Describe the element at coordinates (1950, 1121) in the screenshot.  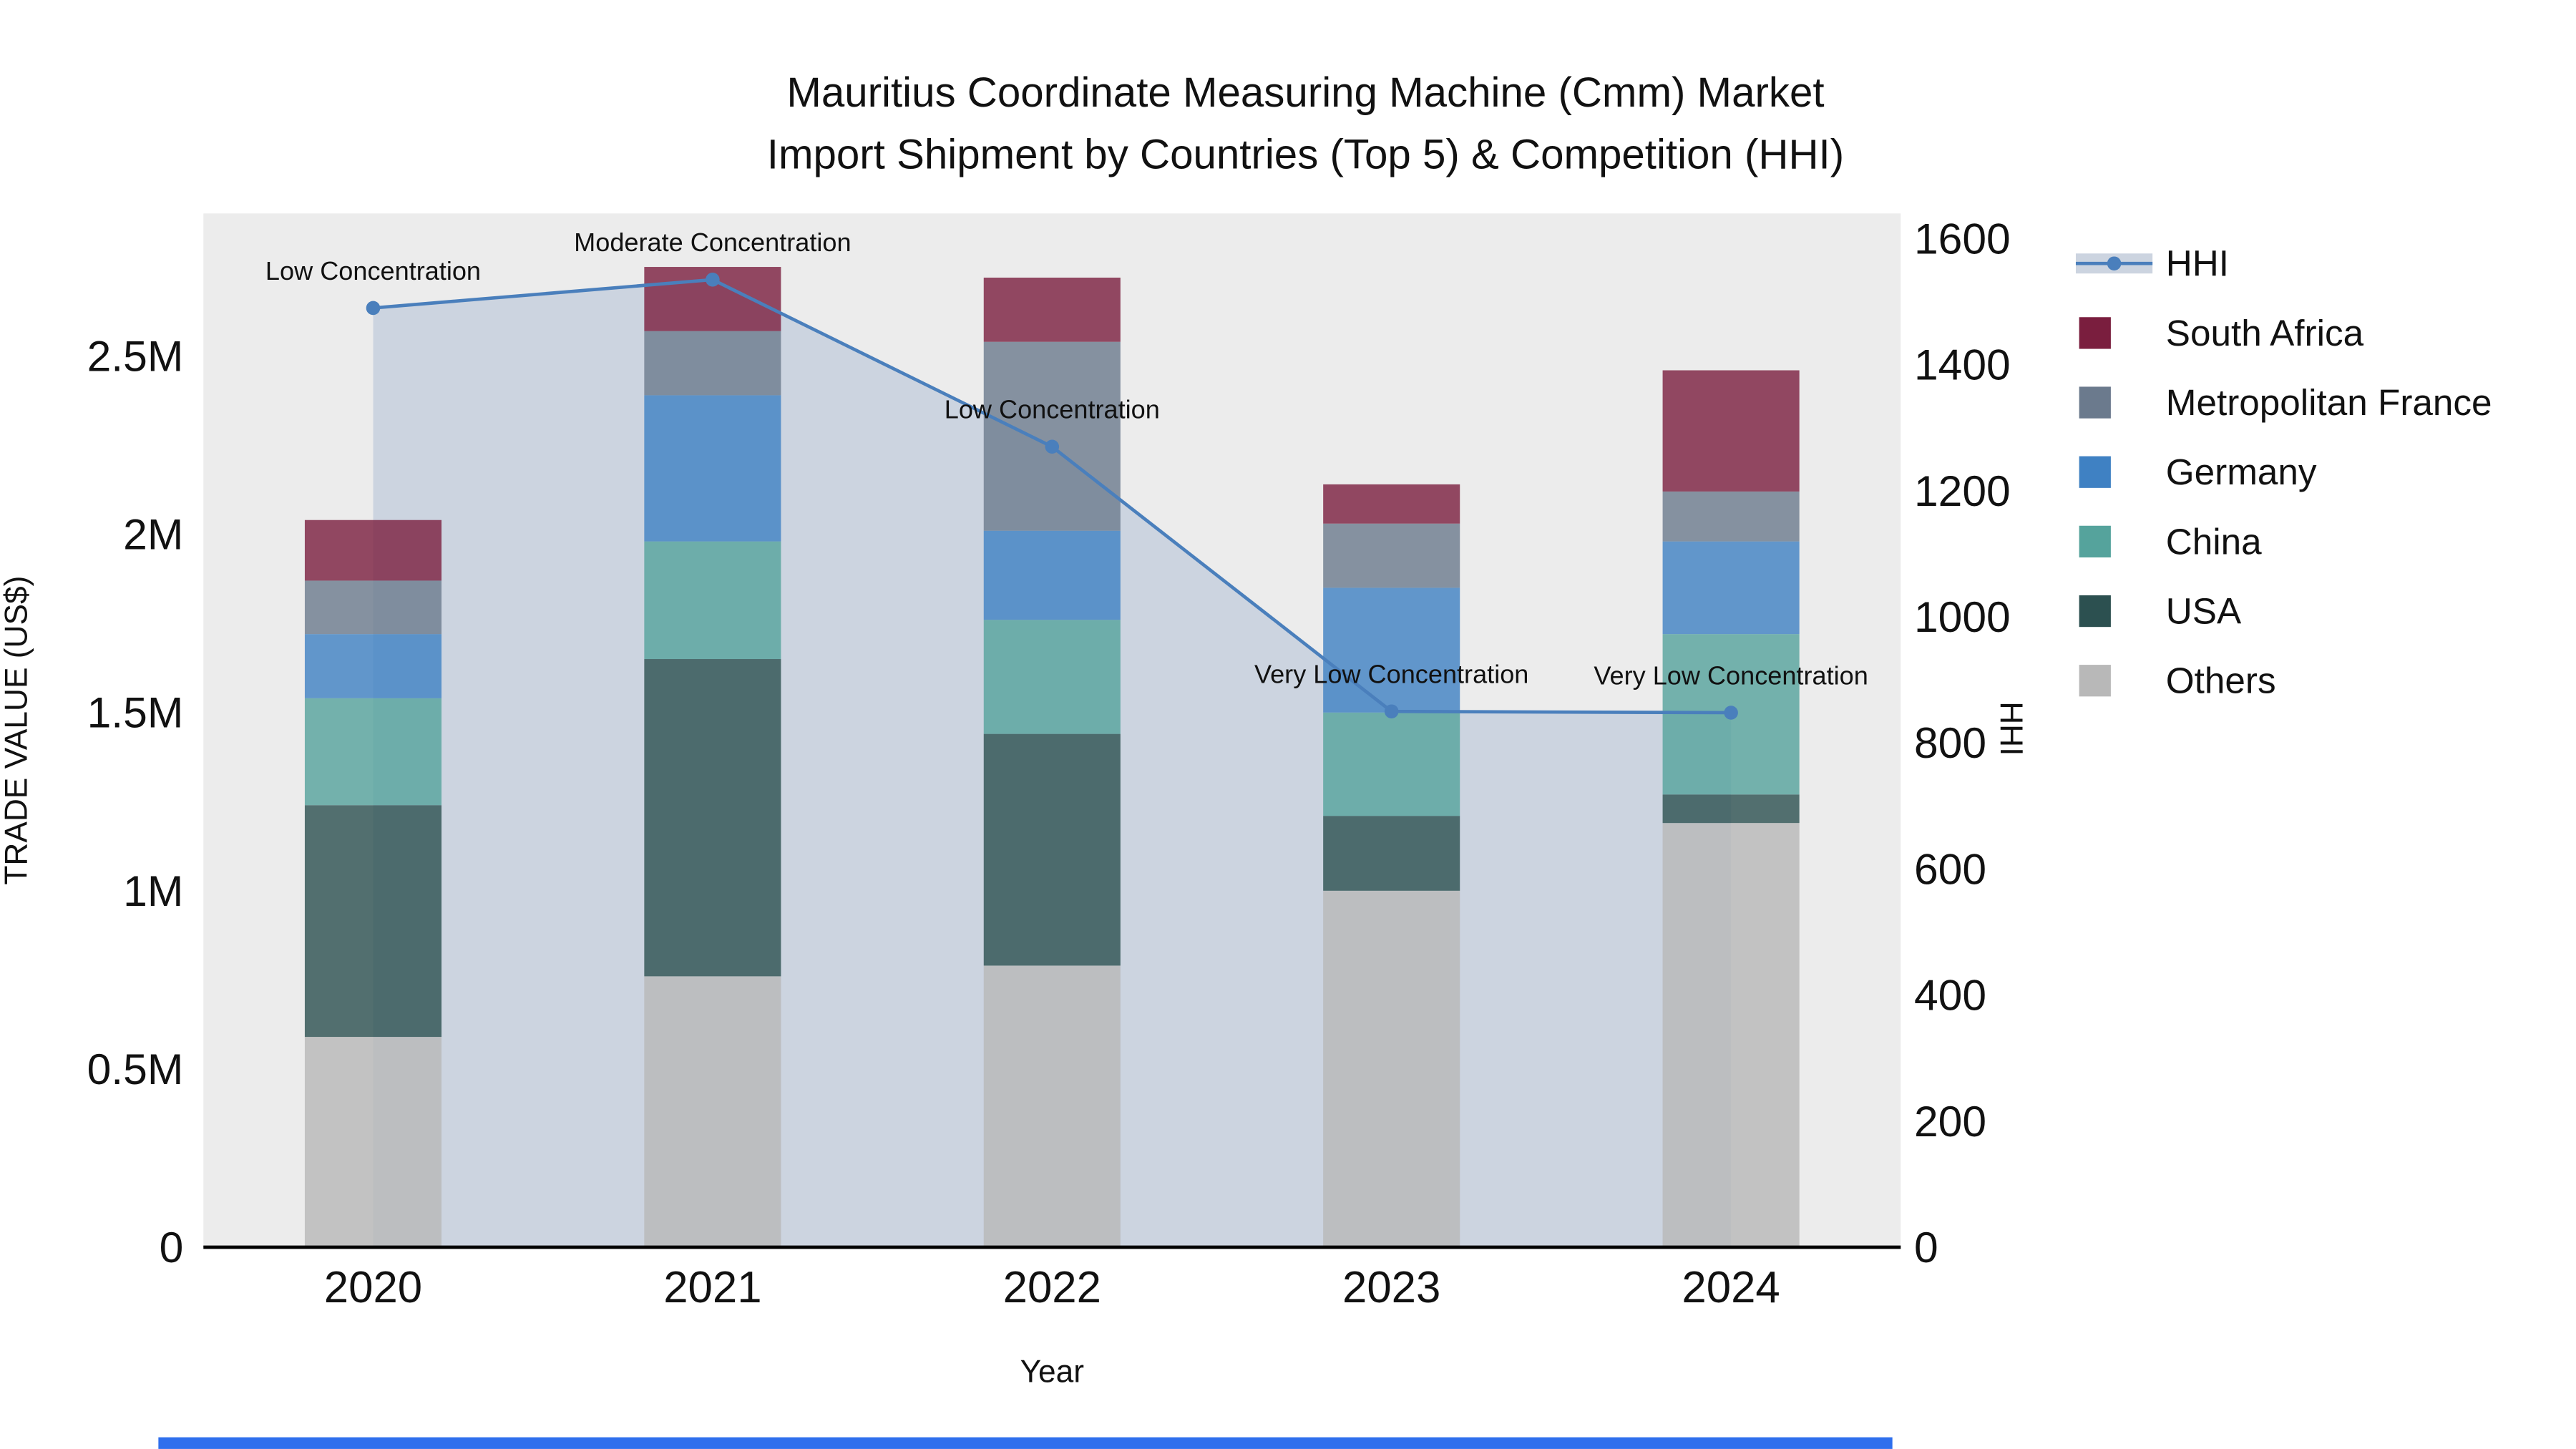
I see `y-right-tick-label: 200` at that location.